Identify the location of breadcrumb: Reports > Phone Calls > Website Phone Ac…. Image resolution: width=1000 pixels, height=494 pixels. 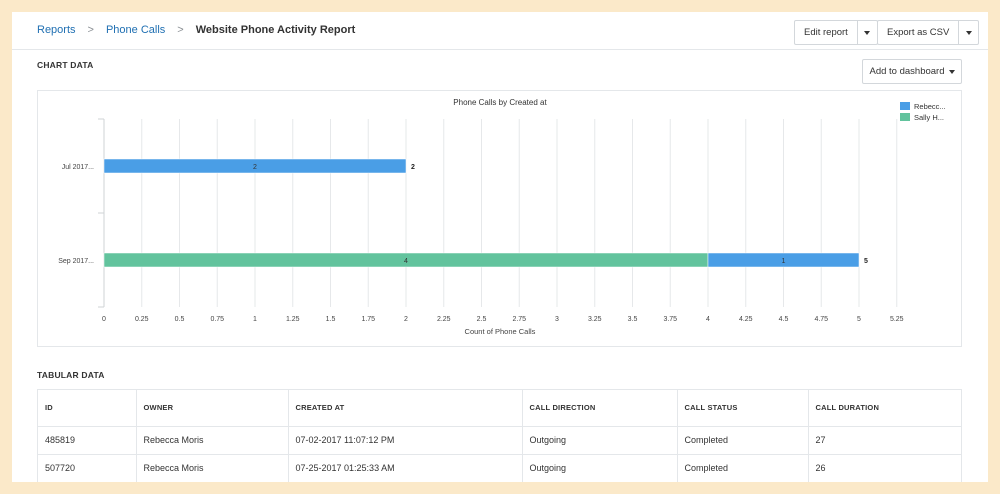
(196, 30).